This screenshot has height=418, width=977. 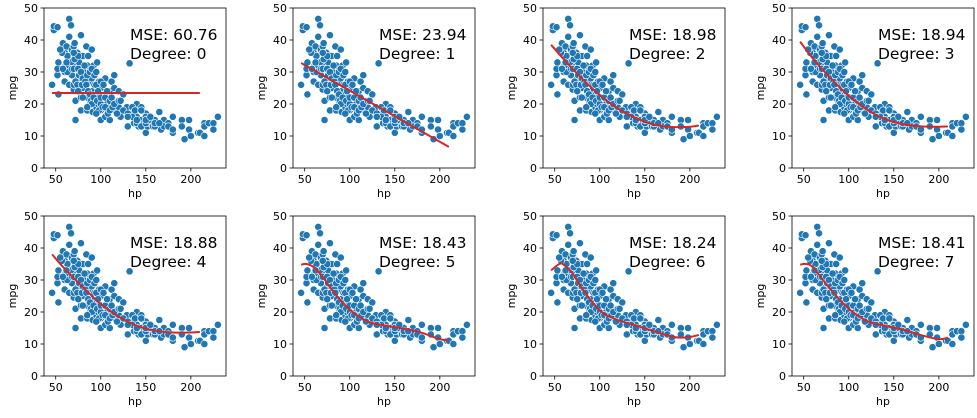 What do you see at coordinates (883, 79) in the screenshot?
I see `scatter-points` at bounding box center [883, 79].